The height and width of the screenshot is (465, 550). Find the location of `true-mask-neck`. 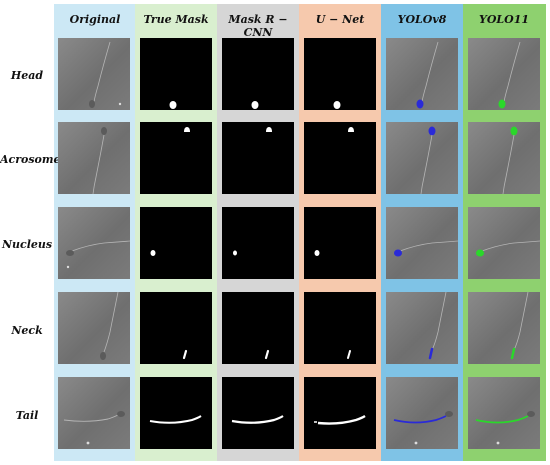

true-mask-neck is located at coordinates (176, 328).